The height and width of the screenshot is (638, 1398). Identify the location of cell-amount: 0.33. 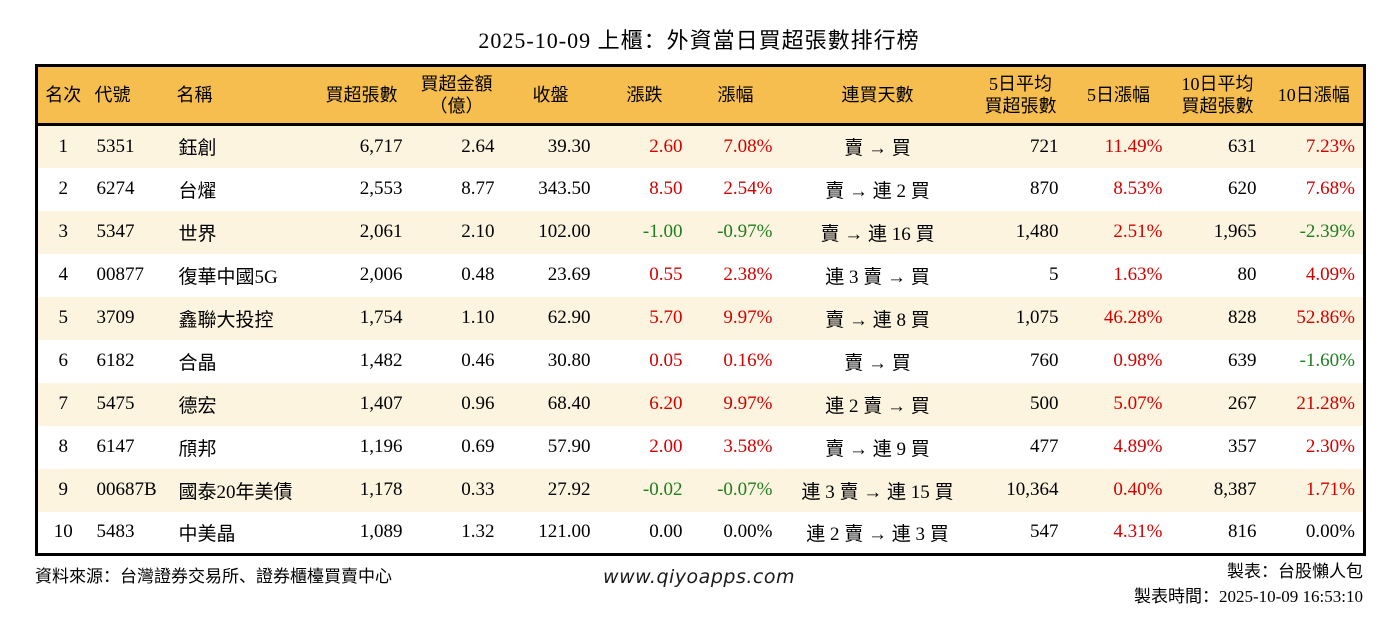
(478, 489).